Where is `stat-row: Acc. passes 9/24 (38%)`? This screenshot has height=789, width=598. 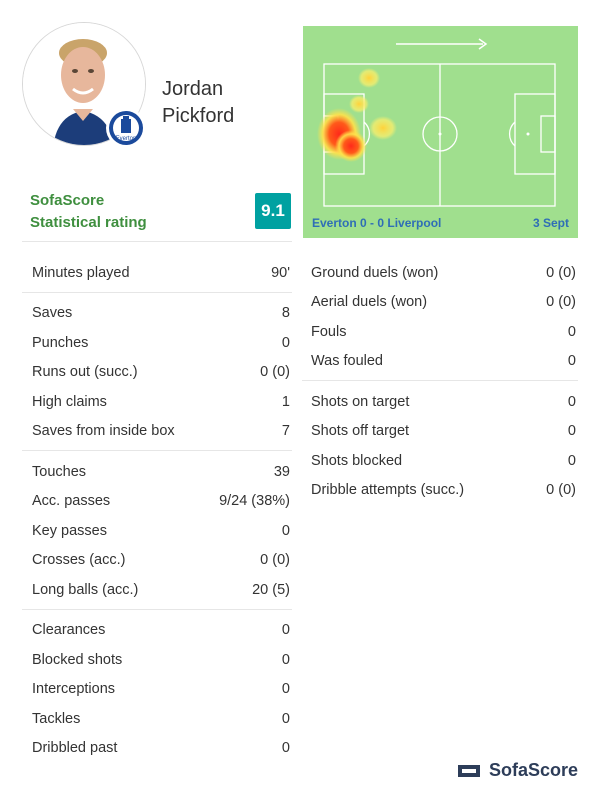 stat-row: Acc. passes 9/24 (38%) is located at coordinates (157, 502).